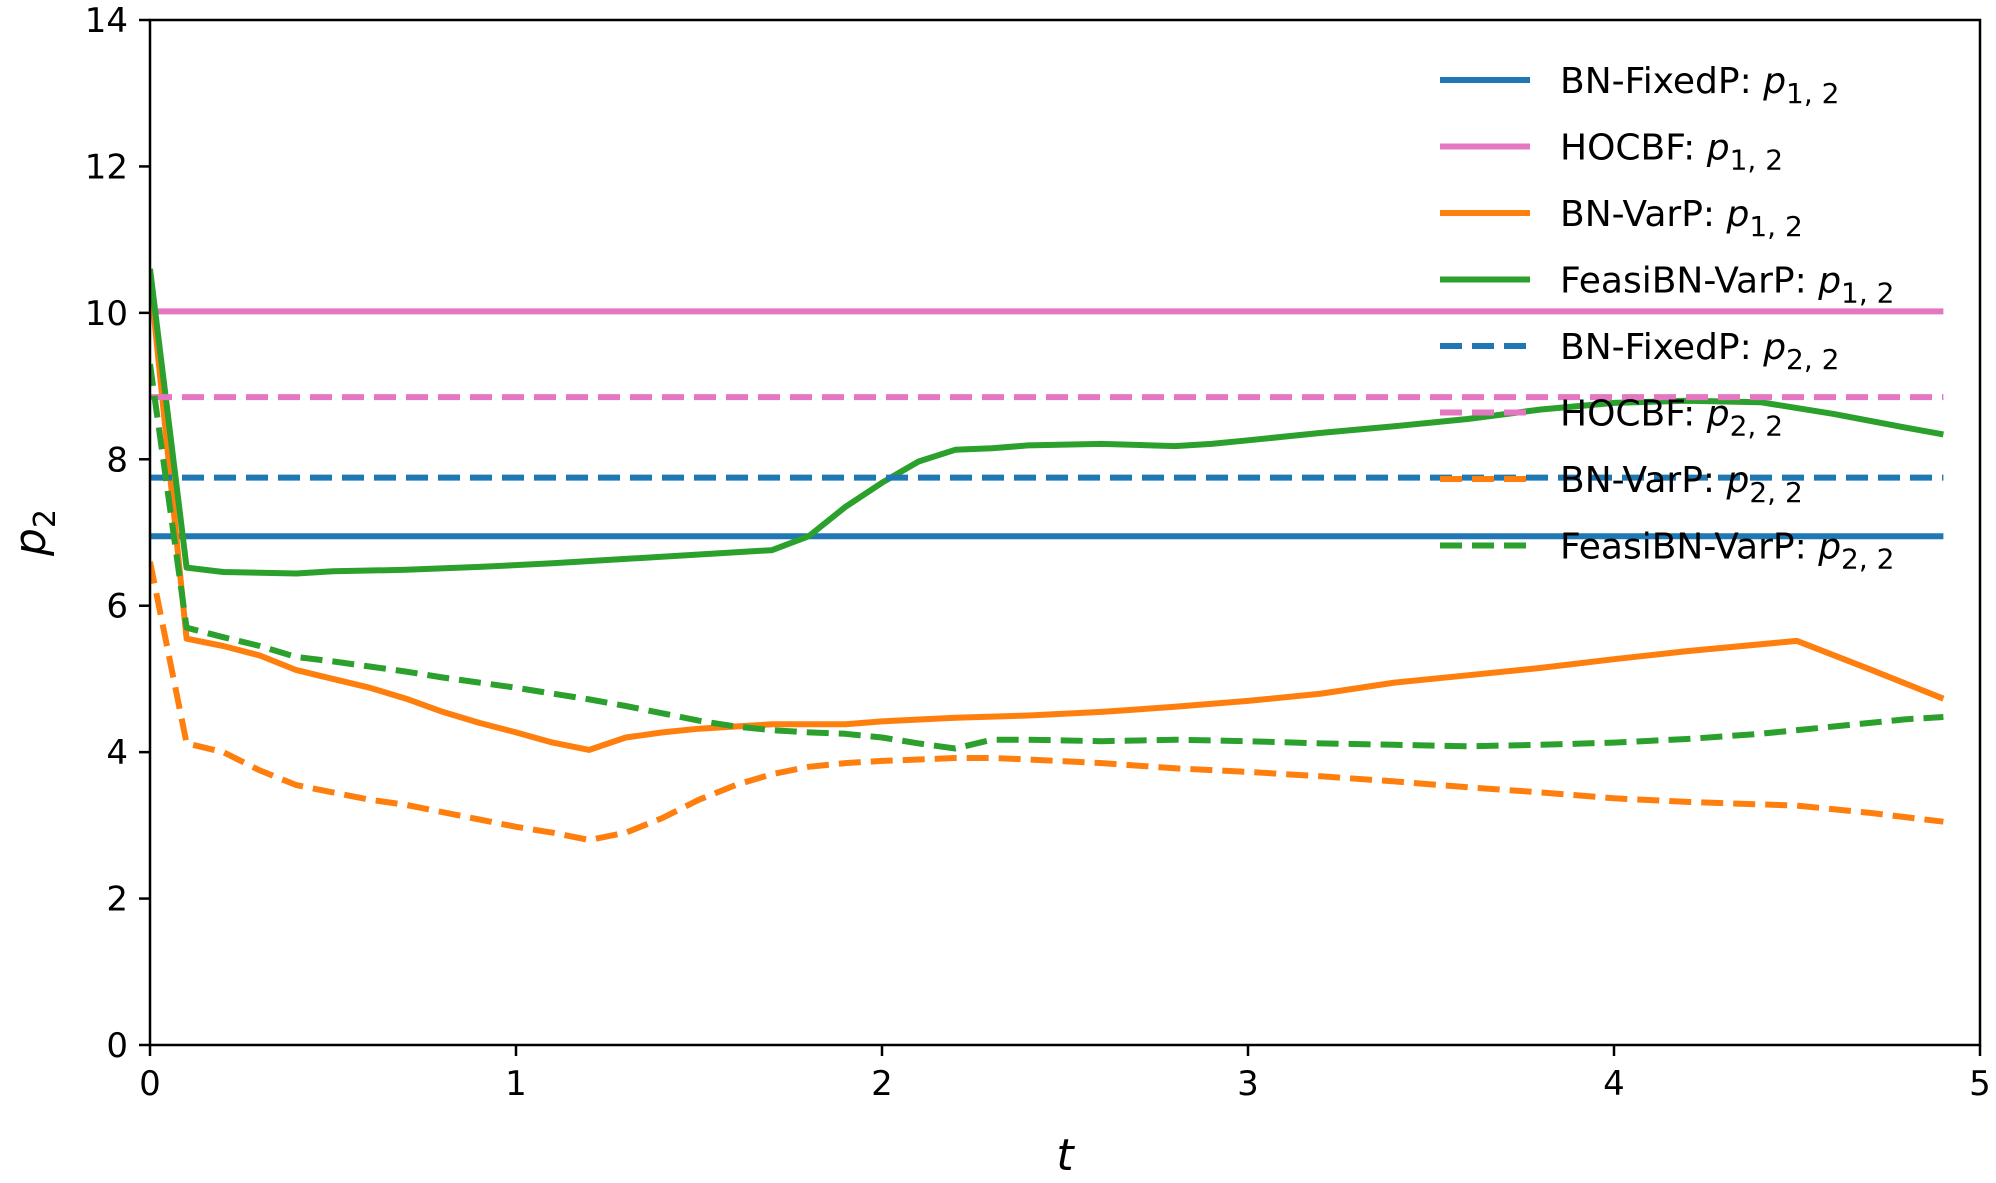  Describe the element at coordinates (106, 21) in the screenshot. I see `y-tick-label: 14` at that location.